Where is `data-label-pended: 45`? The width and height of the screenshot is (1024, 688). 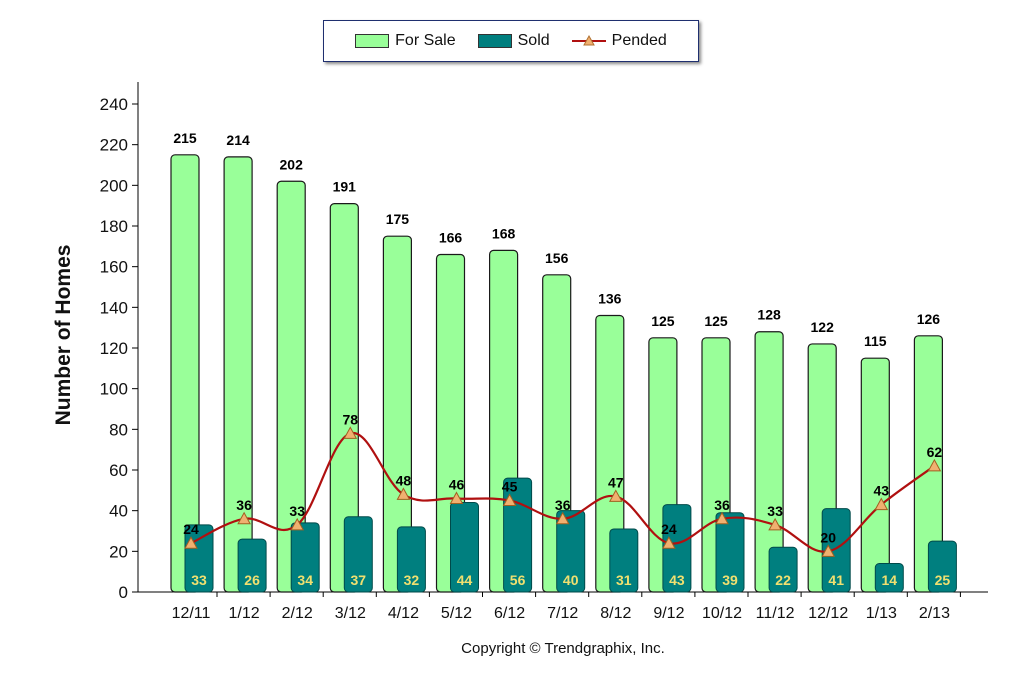 data-label-pended: 45 is located at coordinates (510, 487).